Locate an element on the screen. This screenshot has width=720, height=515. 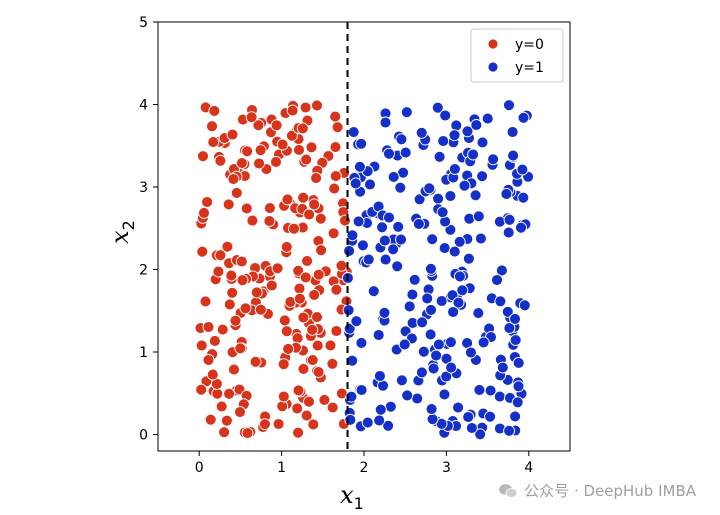
x-ticks: 0 1 2 3 4 is located at coordinates (364, 463).